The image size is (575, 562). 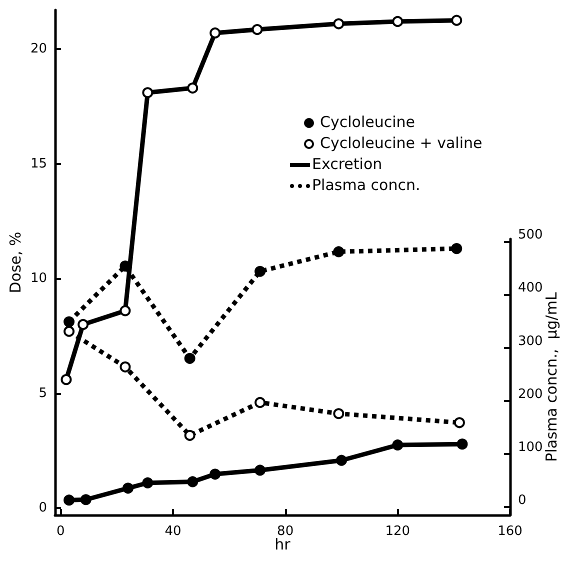 What do you see at coordinates (38, 278) in the screenshot?
I see `y-tick-label: 10` at bounding box center [38, 278].